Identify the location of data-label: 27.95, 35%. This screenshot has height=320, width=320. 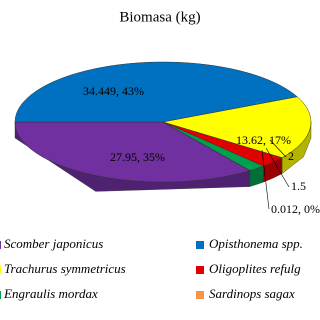
(137, 157).